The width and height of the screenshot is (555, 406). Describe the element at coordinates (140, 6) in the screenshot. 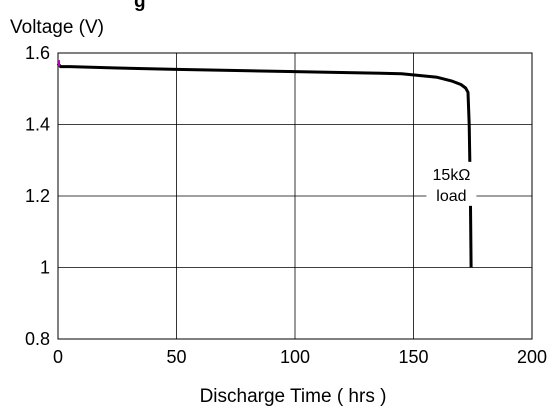

I see `chart-title-partial: g` at that location.